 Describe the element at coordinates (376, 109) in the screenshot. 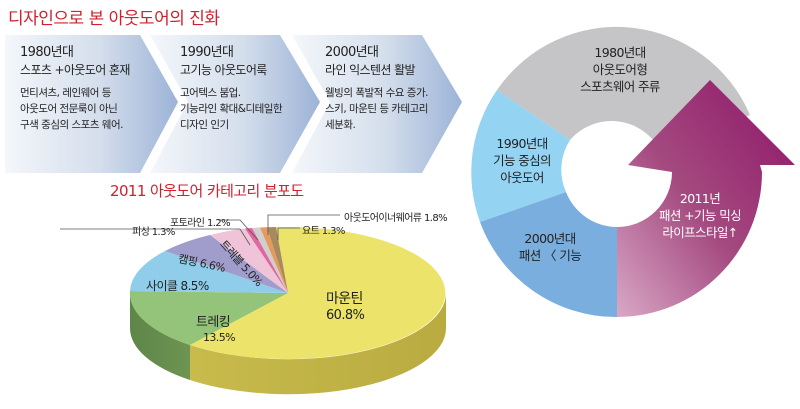

I see `stage-description: 웰빙의 폭발적 수요 증가. 스키, 마운틴 등 카테고리 세분화.` at that location.